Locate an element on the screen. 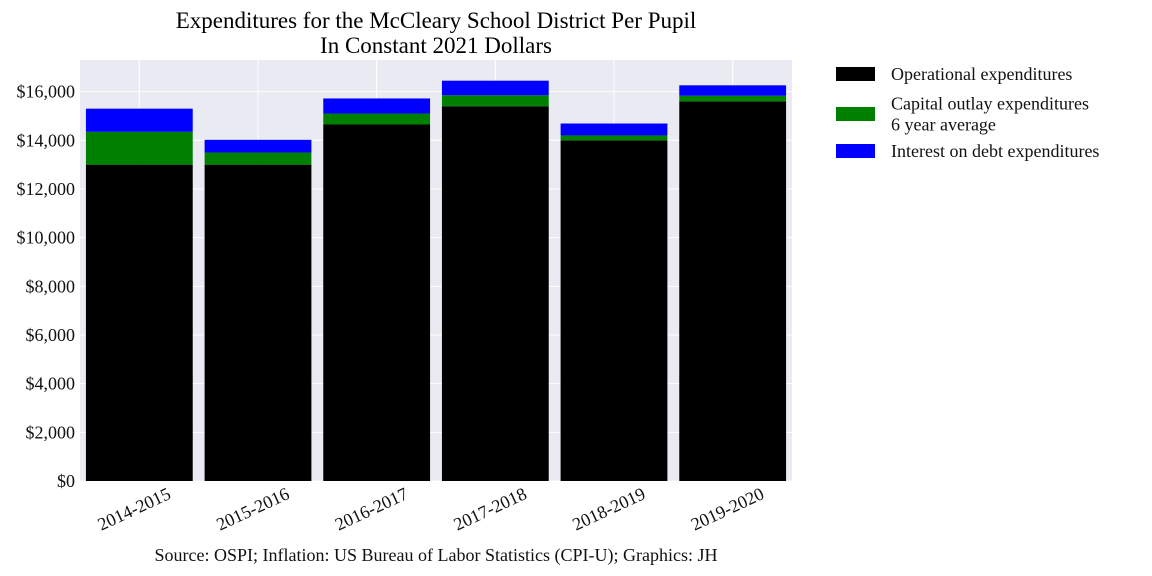 This screenshot has height=576, width=1152. y-tick-label: $2,000 is located at coordinates (51, 432).